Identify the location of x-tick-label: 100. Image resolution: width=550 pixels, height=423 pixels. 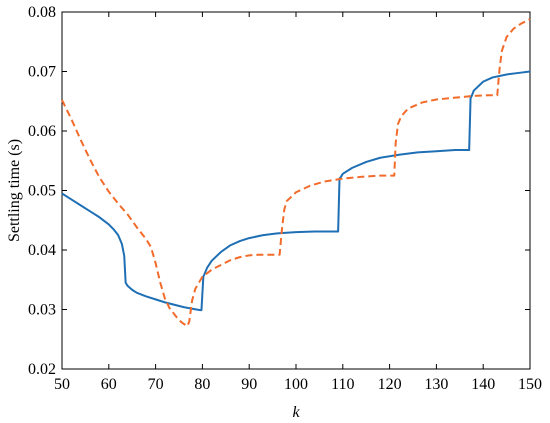
(296, 384).